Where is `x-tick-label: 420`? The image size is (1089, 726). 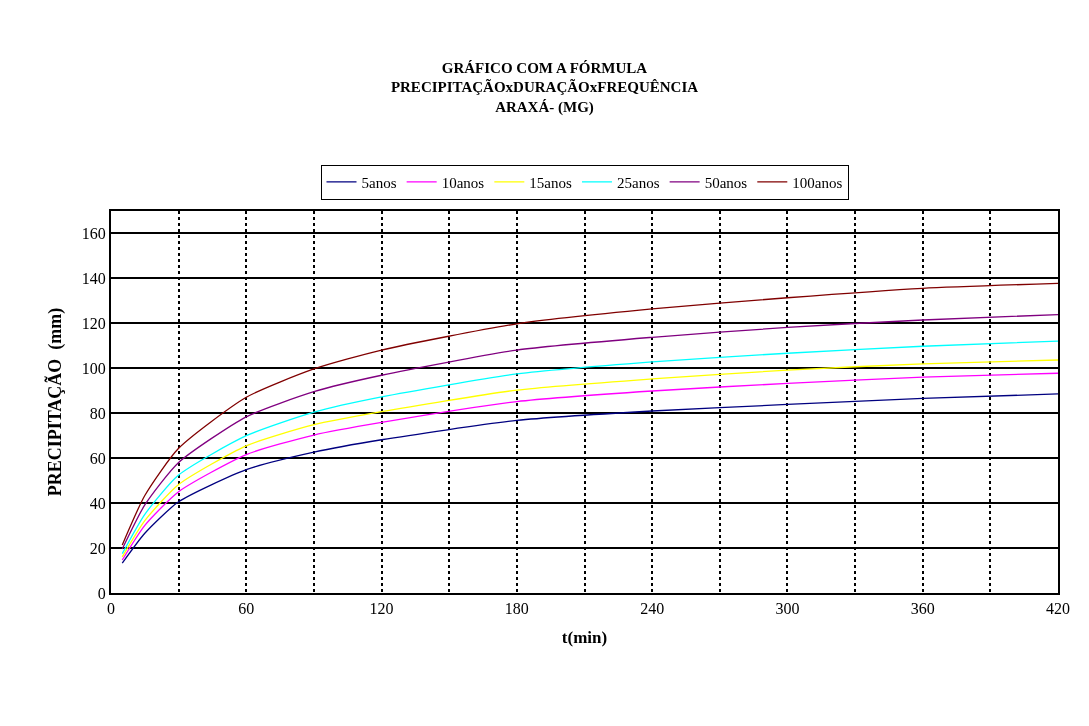 x-tick-label: 420 is located at coordinates (1058, 609).